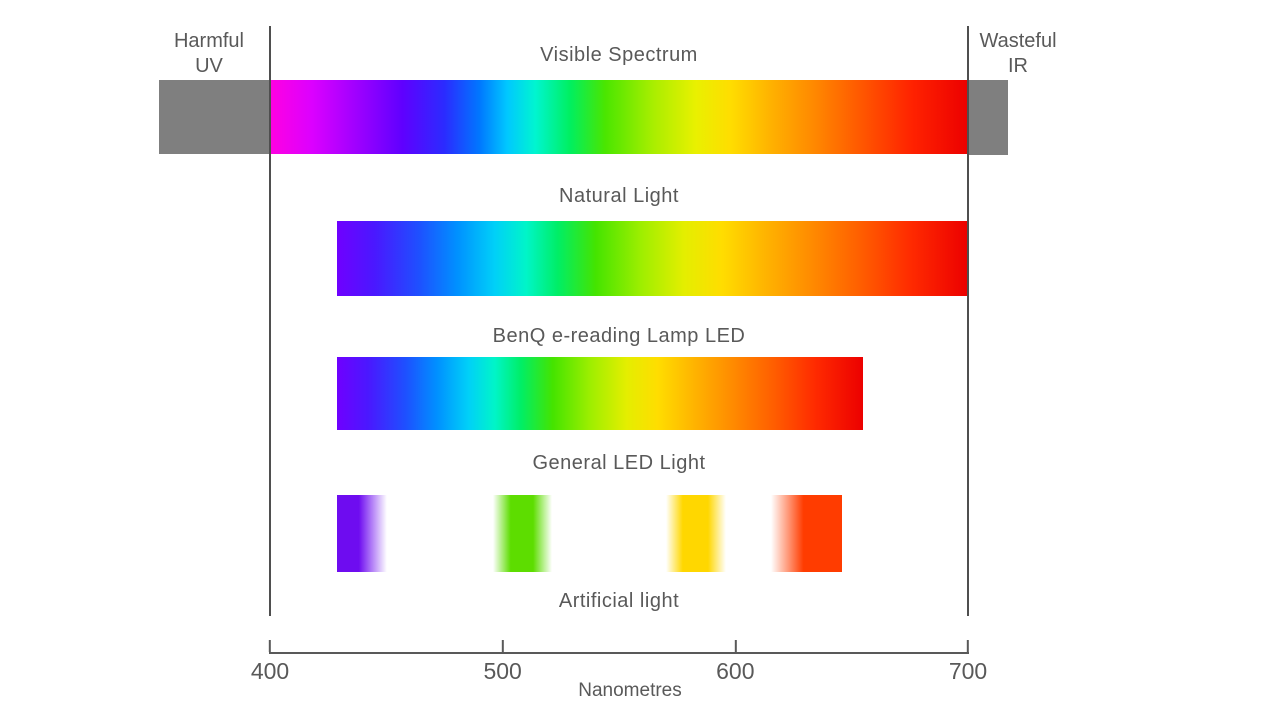  I want to click on x-tick-500: 500, so click(502, 662).